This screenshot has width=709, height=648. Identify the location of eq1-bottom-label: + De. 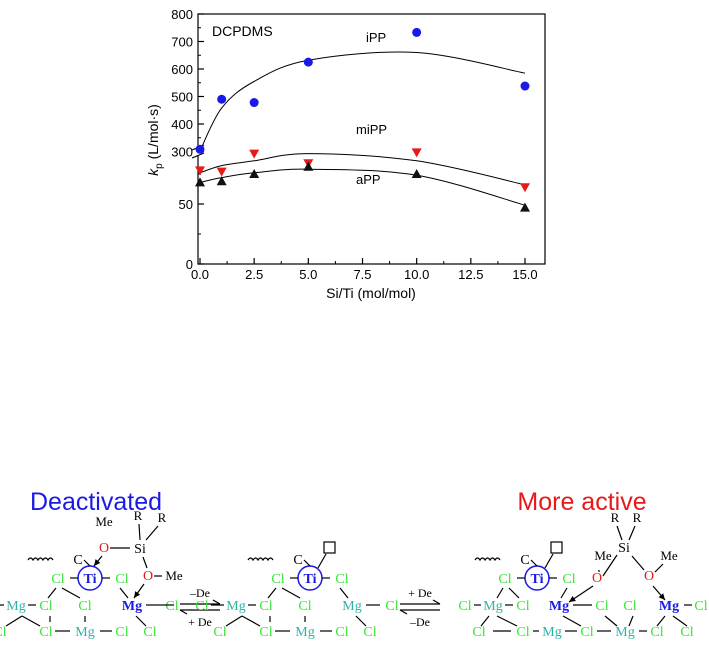
(200, 622).